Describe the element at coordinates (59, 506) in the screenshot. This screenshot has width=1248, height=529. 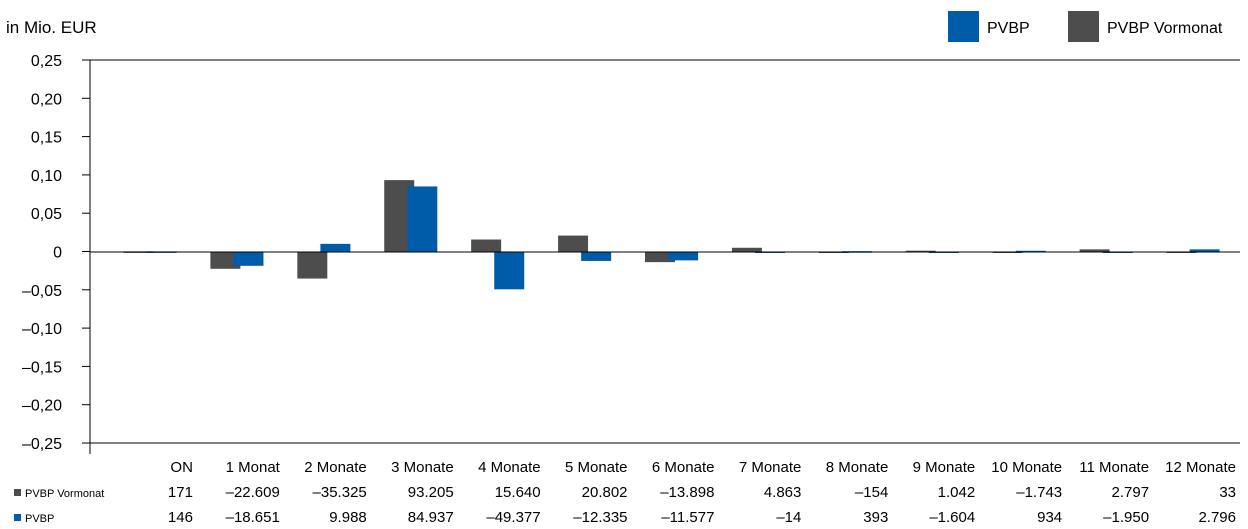
I see `table-row-labels: PVBP Vormonat PVBP` at that location.